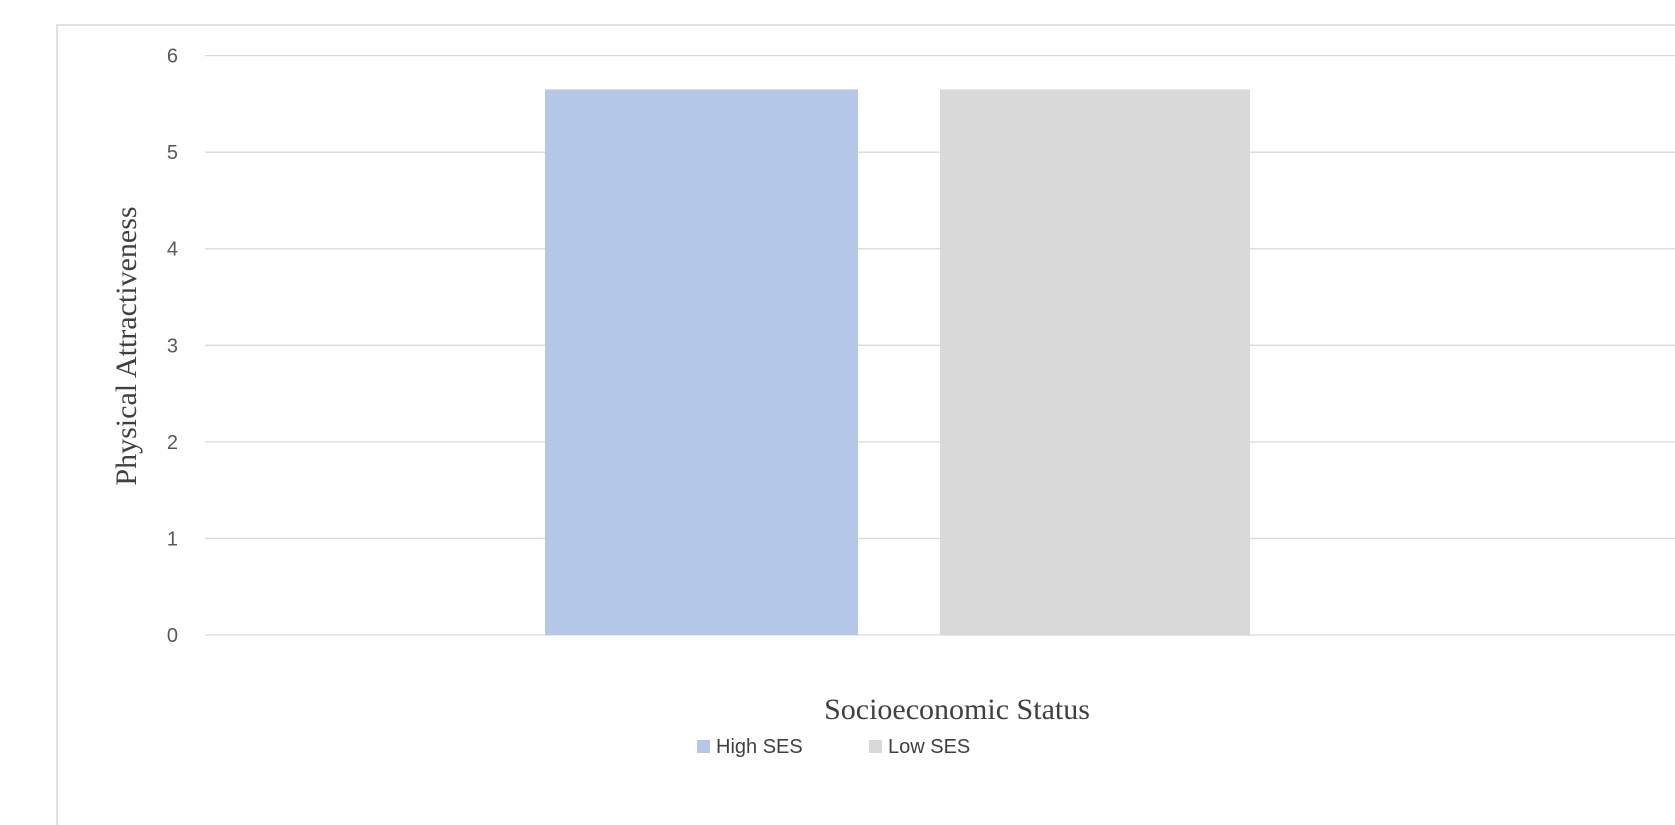 This screenshot has width=1675, height=825. I want to click on y-tick-label-5: 5, so click(172, 153).